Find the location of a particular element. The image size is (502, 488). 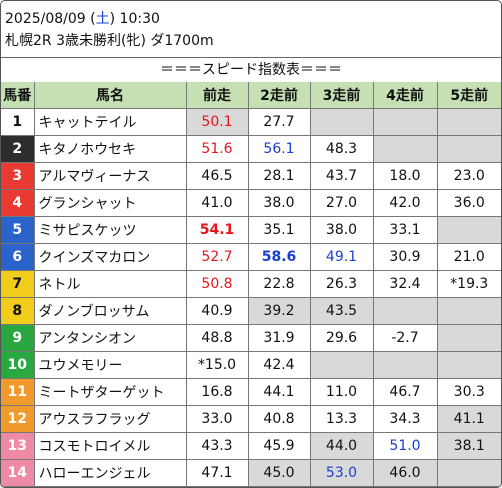

speed-index-2back: 44.1 is located at coordinates (279, 392).